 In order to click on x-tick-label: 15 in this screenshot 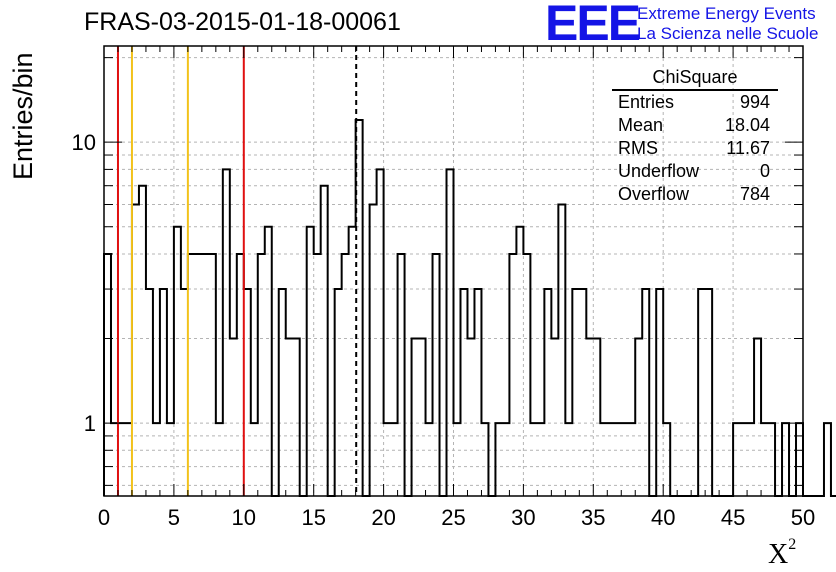, I will do `click(313, 517)`.